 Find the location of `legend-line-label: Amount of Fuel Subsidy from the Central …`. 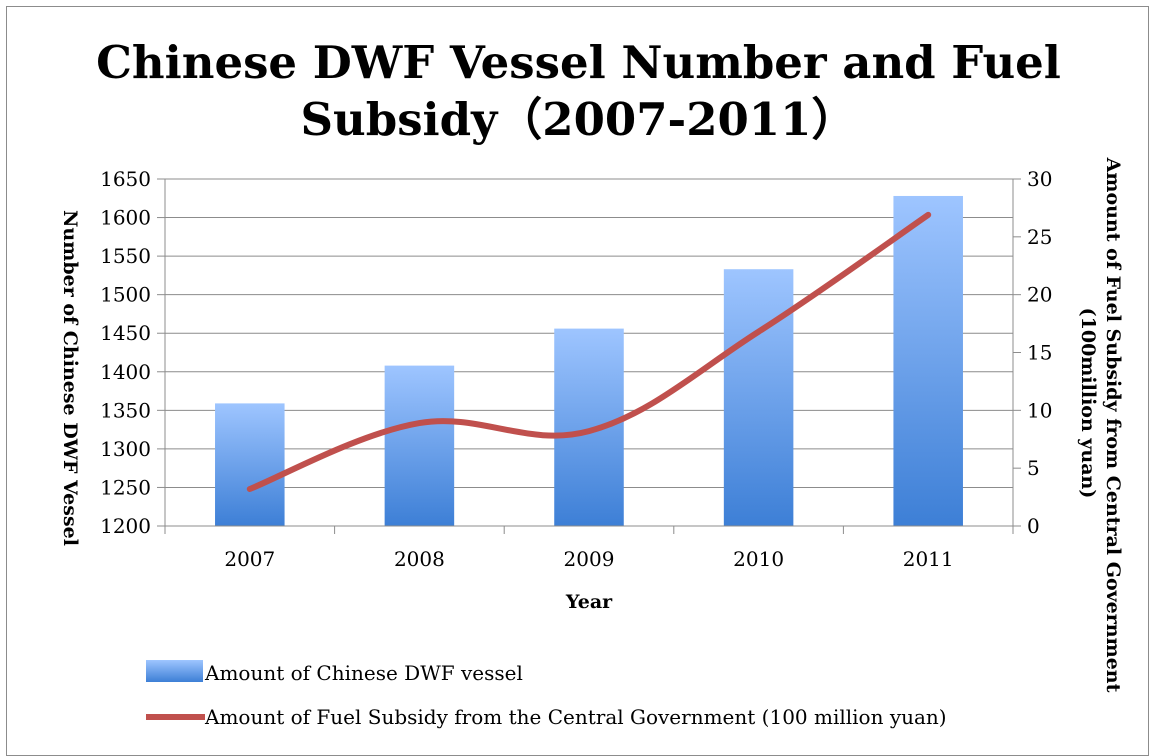

legend-line-label: Amount of Fuel Subsidy from the Central … is located at coordinates (575, 717).